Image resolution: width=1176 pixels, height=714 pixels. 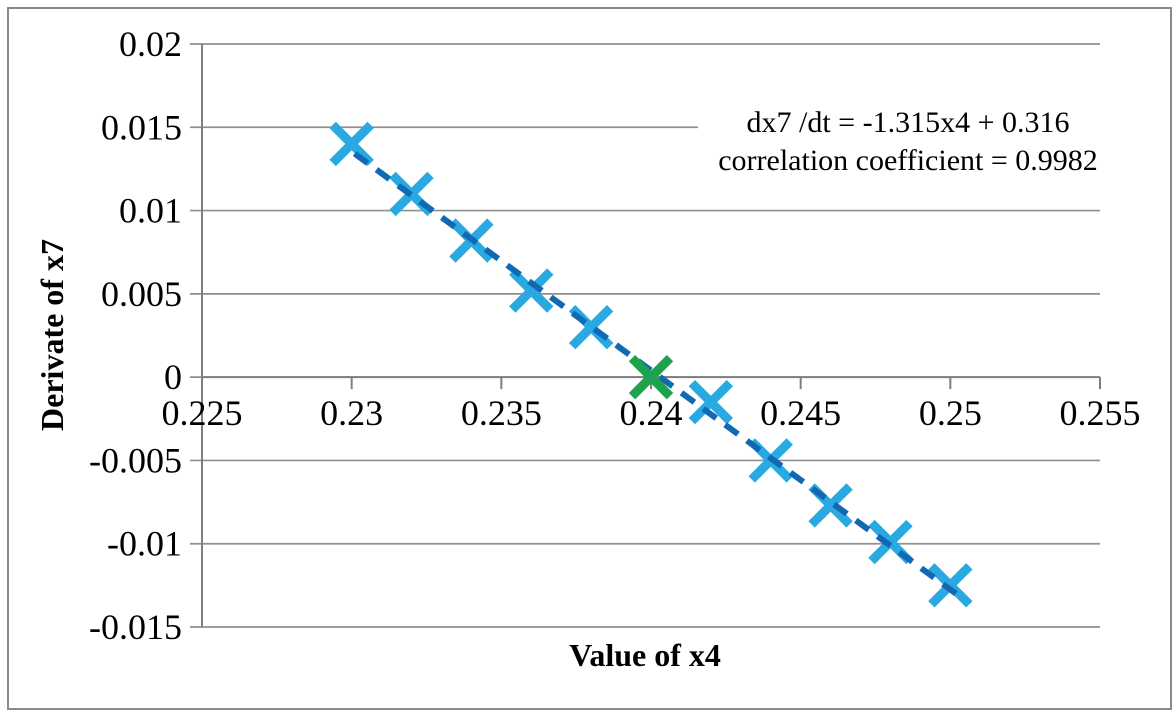 I want to click on x-tick-label: 0.24, so click(x=651, y=413).